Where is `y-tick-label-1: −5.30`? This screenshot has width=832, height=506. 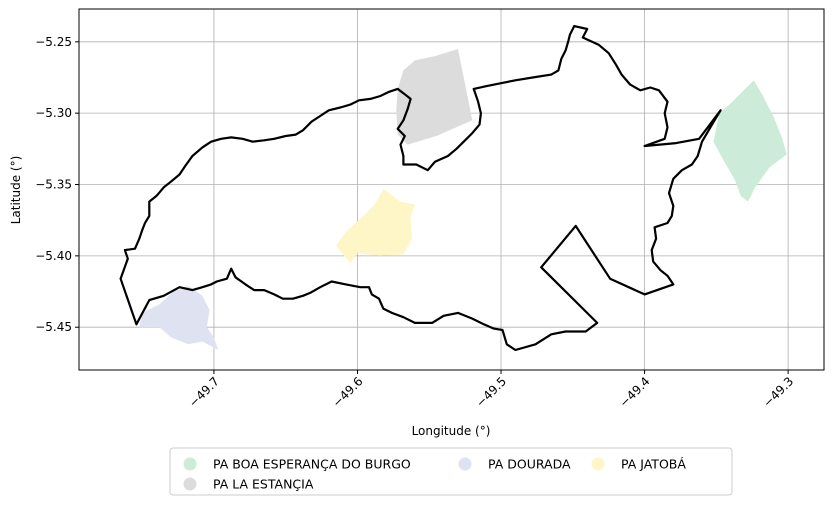
y-tick-label-1: −5.30 is located at coordinates (53, 113).